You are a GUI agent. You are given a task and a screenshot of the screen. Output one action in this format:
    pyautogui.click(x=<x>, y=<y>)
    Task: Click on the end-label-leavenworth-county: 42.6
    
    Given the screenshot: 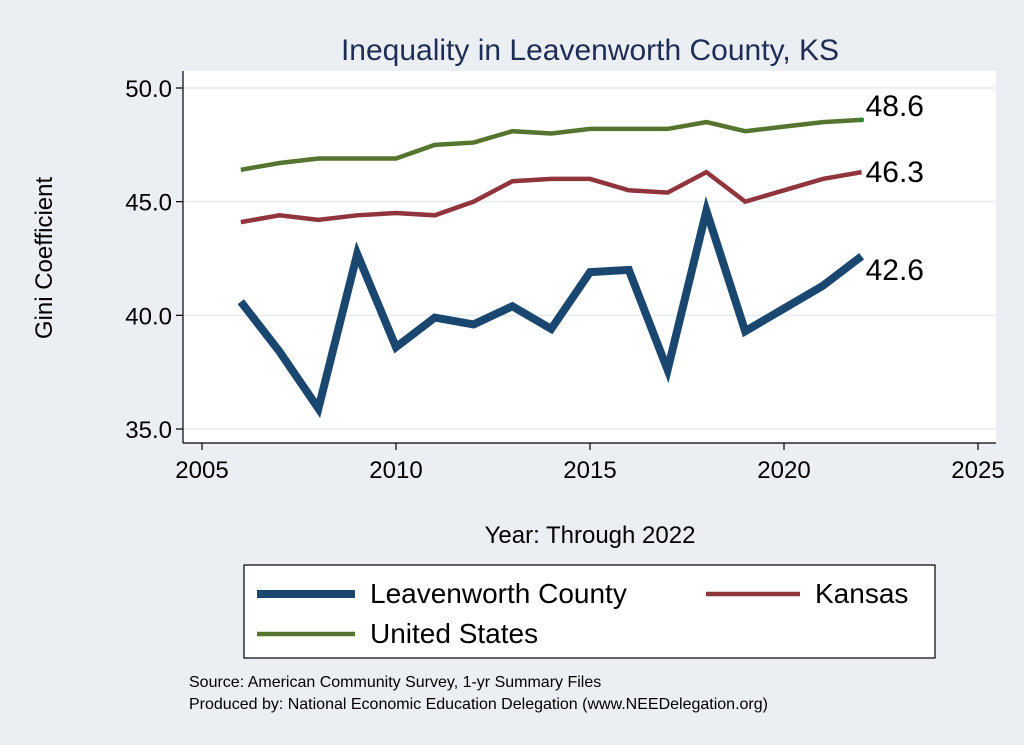 What is the action you would take?
    pyautogui.click(x=895, y=270)
    